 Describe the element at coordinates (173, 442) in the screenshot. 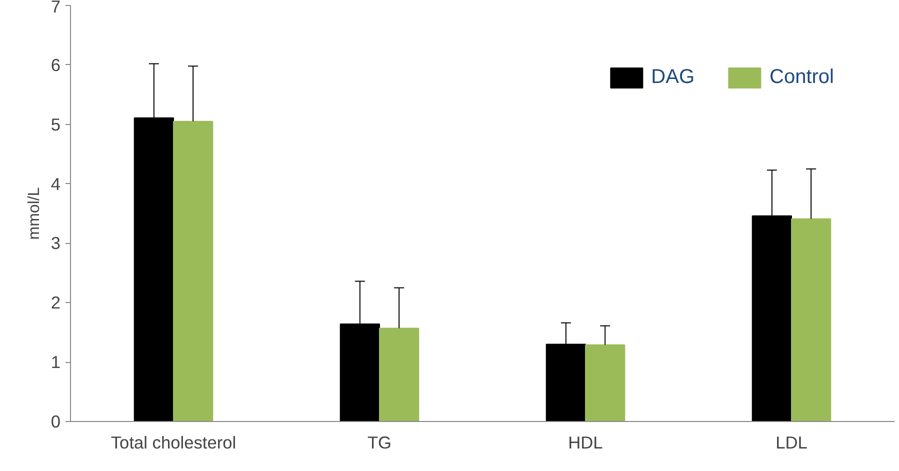

I see `x-tick-label: Total cholesterol` at that location.